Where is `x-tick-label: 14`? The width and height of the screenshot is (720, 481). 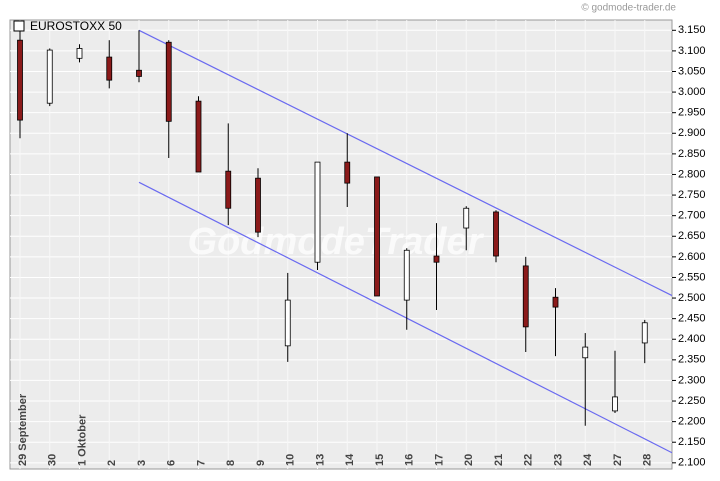
x-tick-label: 14 is located at coordinates (350, 459).